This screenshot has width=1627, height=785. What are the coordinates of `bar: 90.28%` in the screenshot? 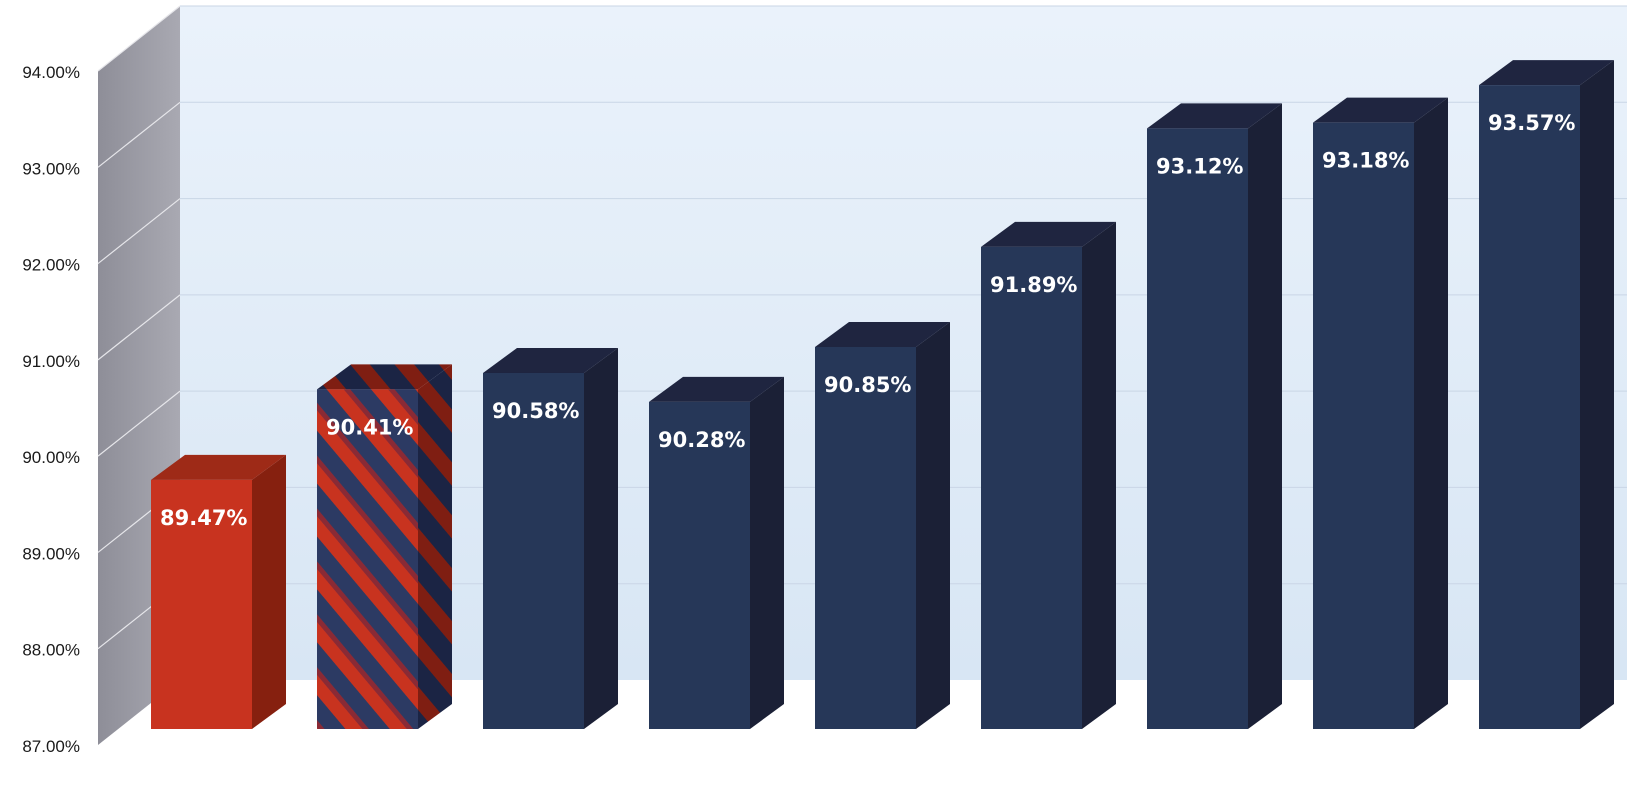 It's located at (716, 552).